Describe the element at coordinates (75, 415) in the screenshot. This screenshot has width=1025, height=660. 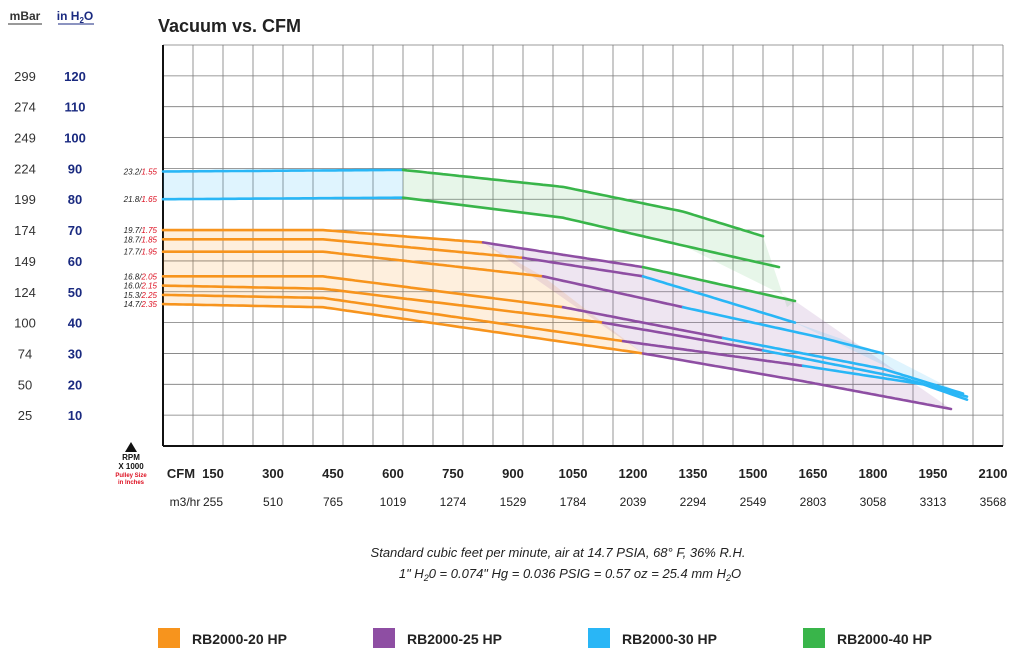
I see `y-tick-label-inh2o: 10` at that location.